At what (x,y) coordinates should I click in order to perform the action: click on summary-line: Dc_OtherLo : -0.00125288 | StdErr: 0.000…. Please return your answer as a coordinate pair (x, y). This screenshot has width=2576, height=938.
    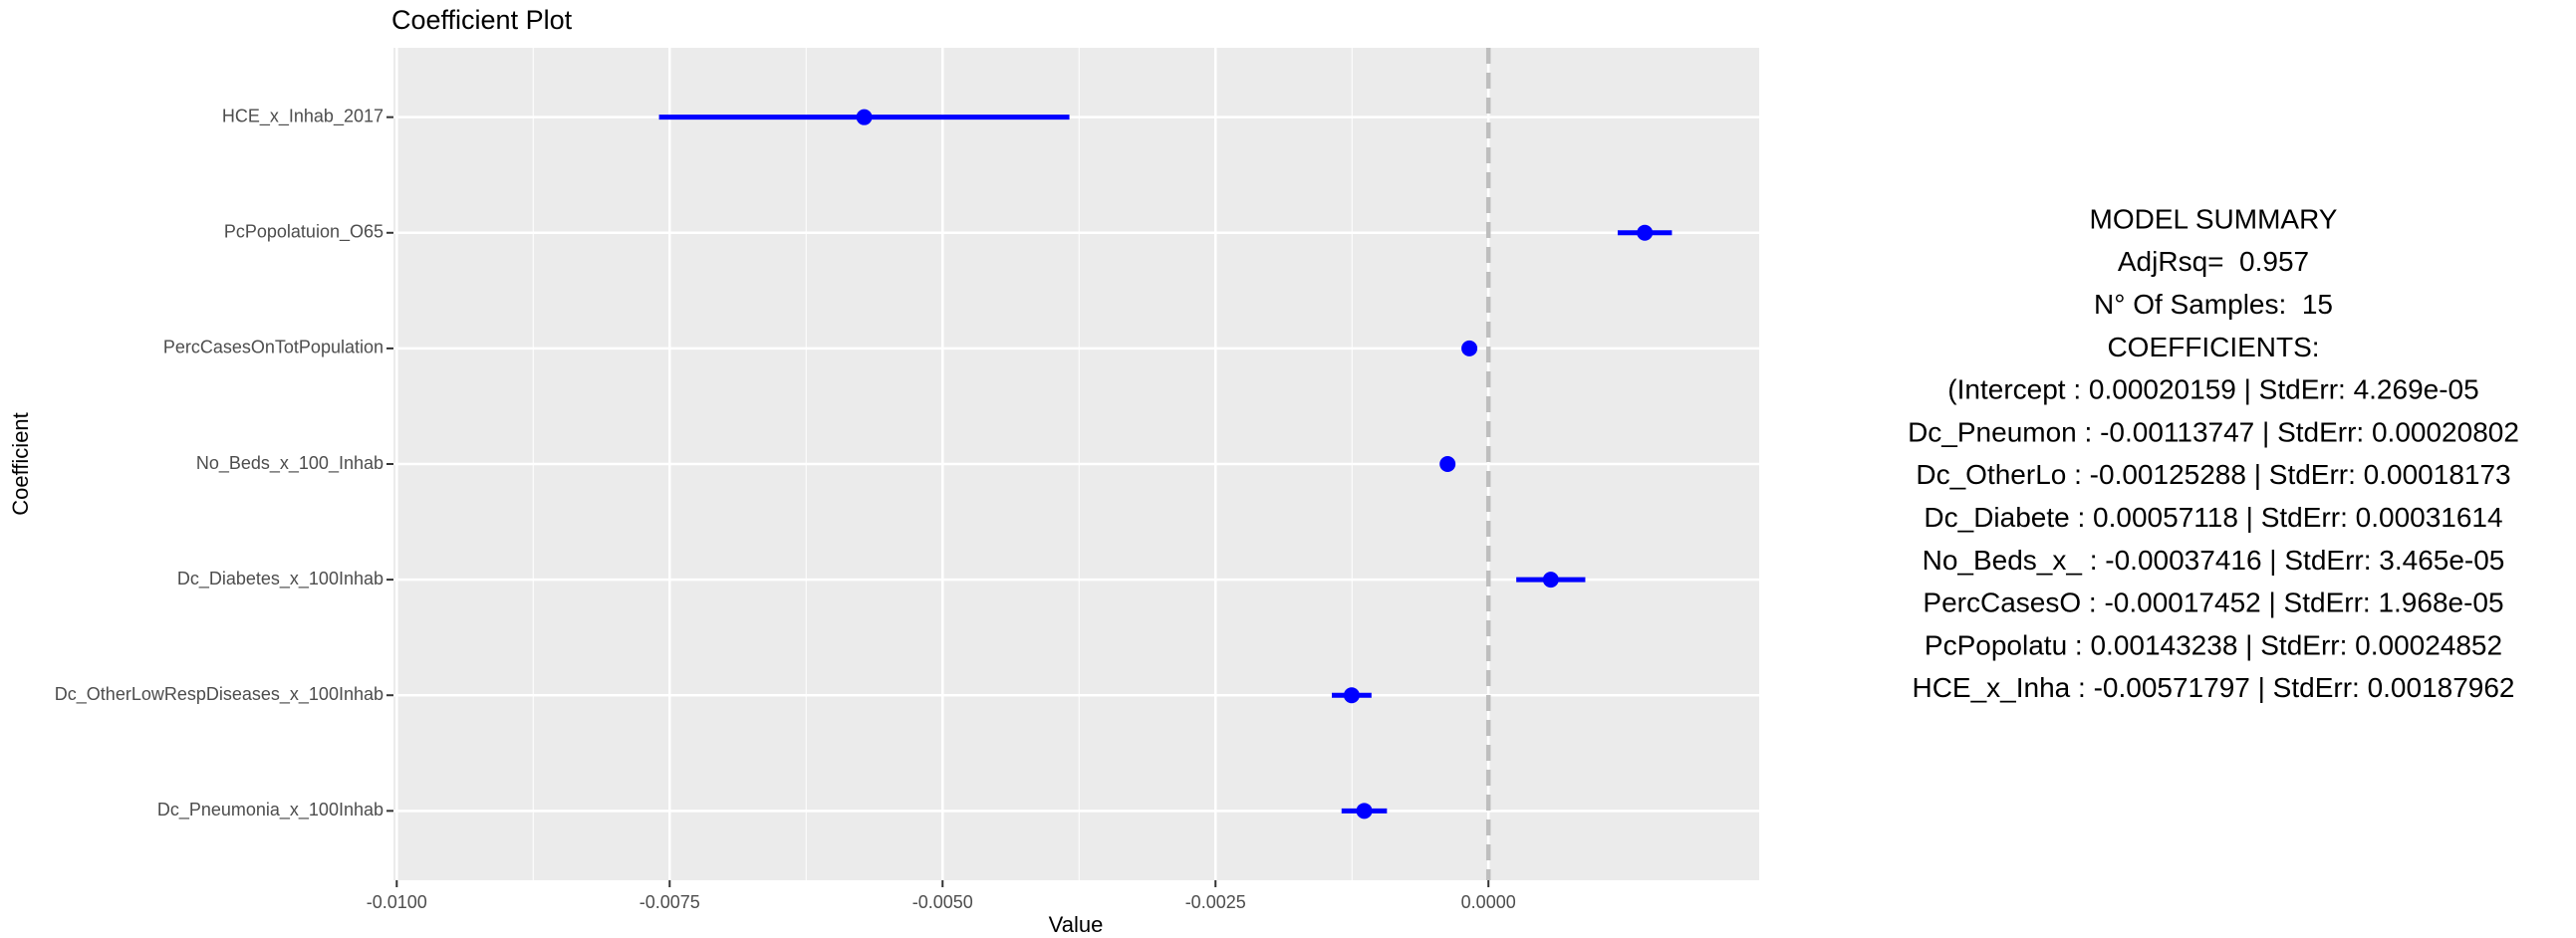
    Looking at the image, I should click on (2213, 475).